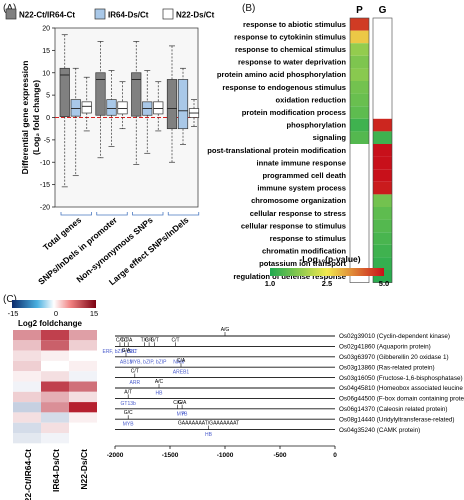 The image size is (464, 500). What do you see at coordinates (327, 283) in the screenshot?
I see `color-scale-tick-b: 2.5` at bounding box center [327, 283].